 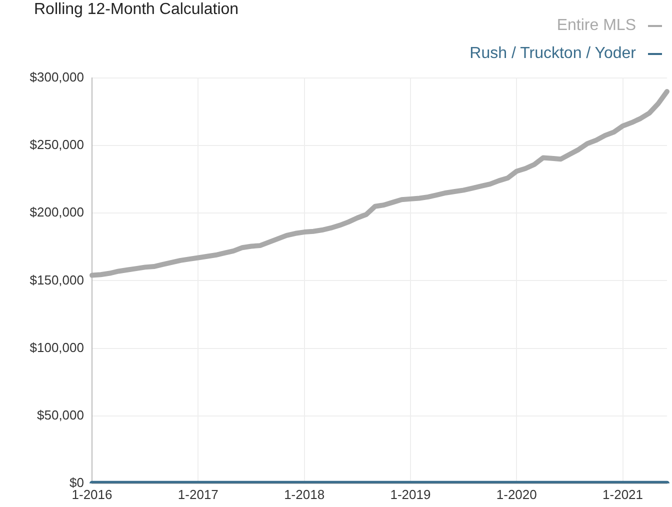 What do you see at coordinates (553, 53) in the screenshot?
I see `legend-label: Rush / Truckton / Yoder` at bounding box center [553, 53].